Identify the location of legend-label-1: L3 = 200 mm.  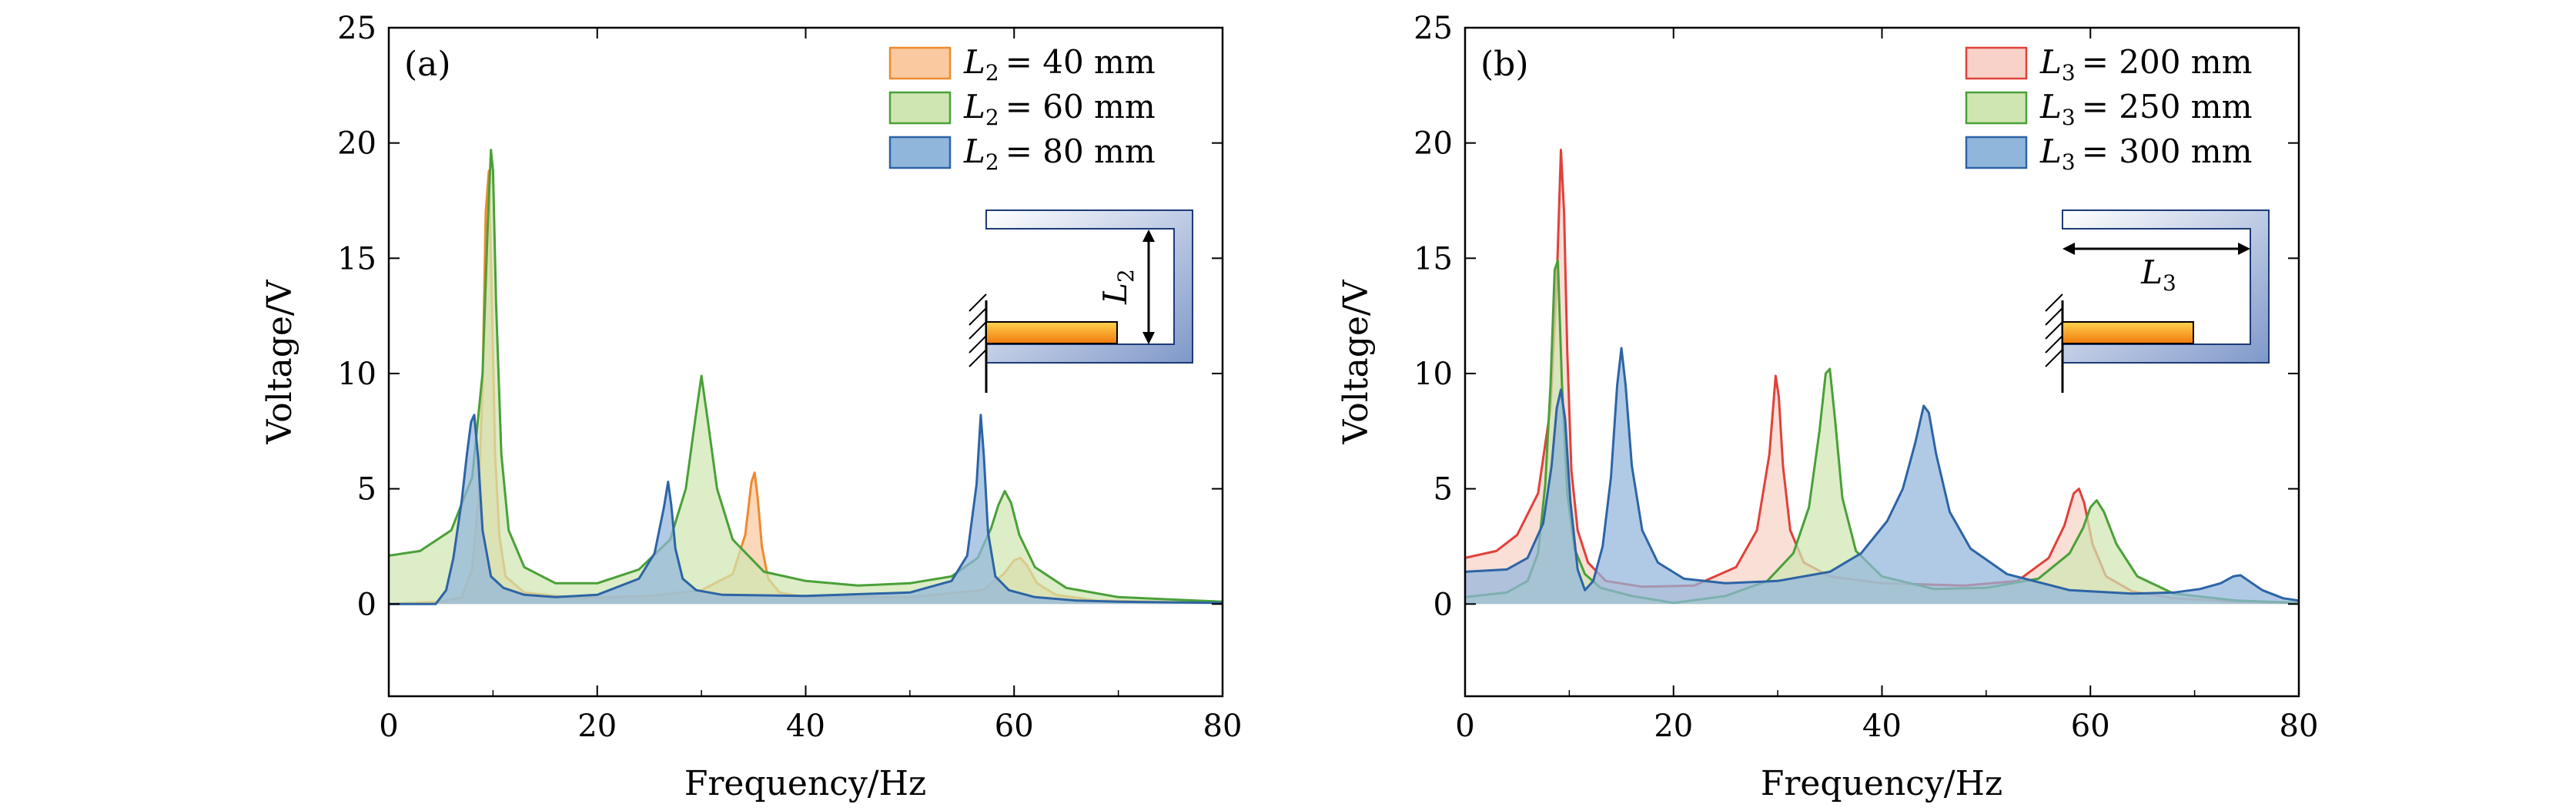
(2146, 64).